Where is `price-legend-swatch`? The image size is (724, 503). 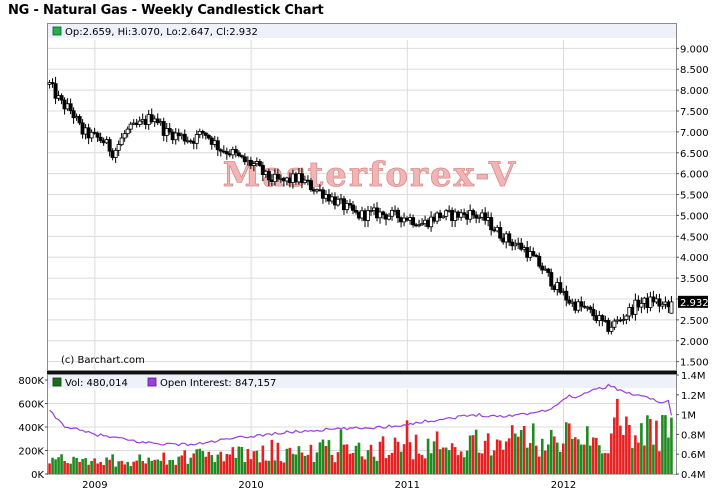 price-legend-swatch is located at coordinates (57, 31).